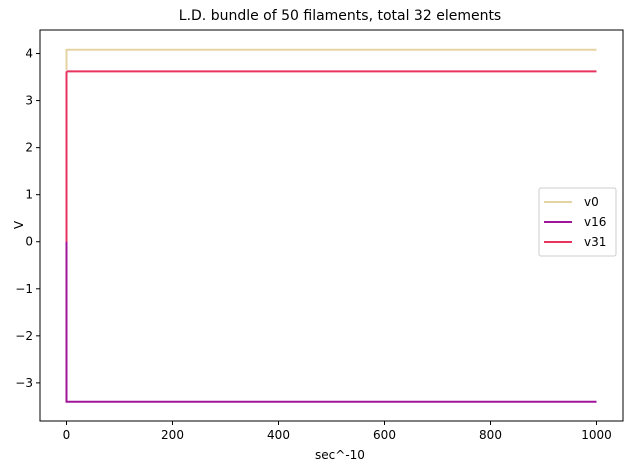 Image resolution: width=641 pixels, height=465 pixels. I want to click on legend-box, so click(577, 222).